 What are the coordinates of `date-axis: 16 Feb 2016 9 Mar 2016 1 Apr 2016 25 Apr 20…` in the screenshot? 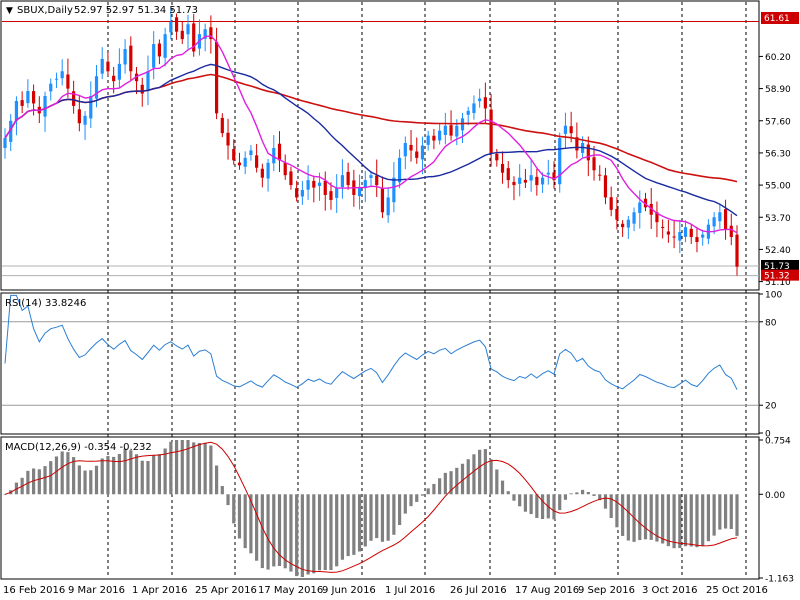 It's located at (385, 590).